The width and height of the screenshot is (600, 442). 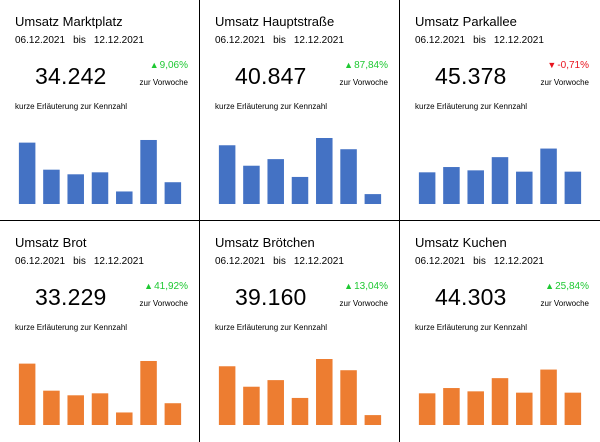 I want to click on kpi-value: 39.160, so click(x=271, y=297).